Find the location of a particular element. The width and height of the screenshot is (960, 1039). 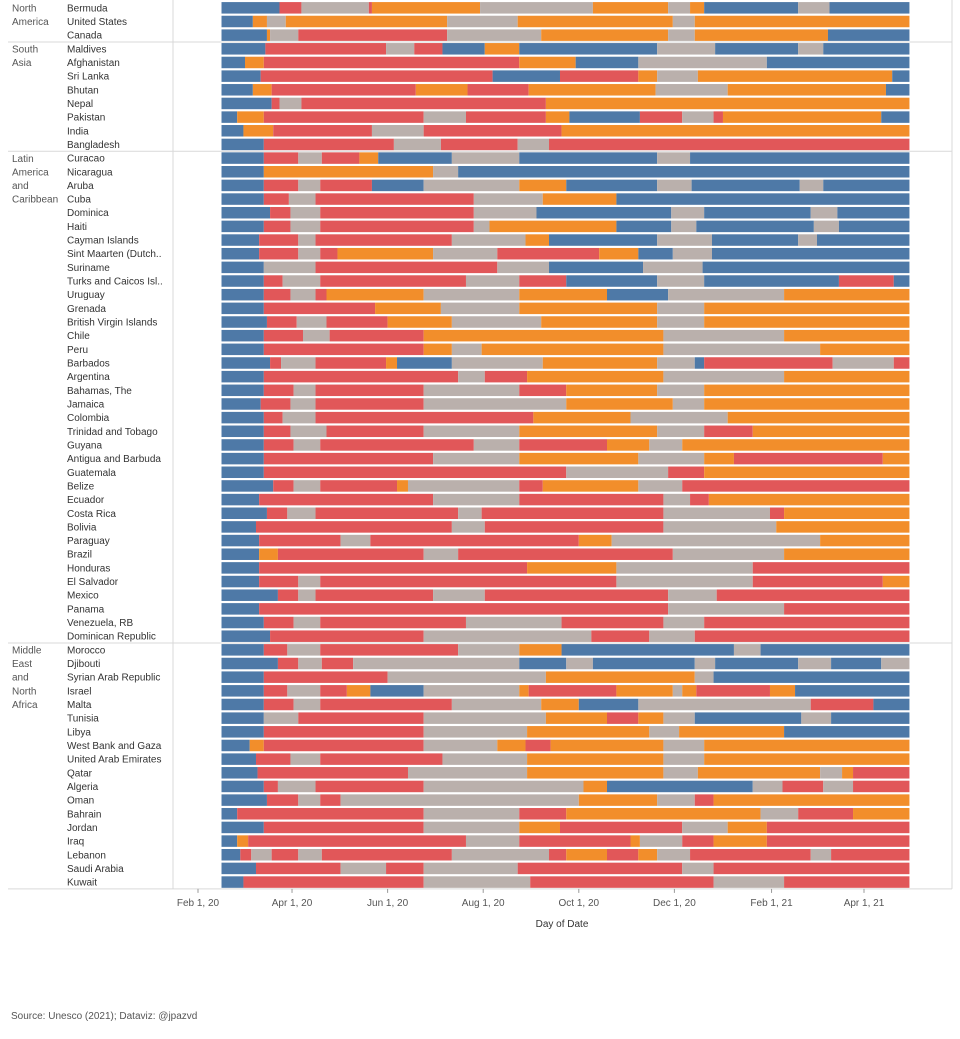

country-label: Uruguay is located at coordinates (86, 295).